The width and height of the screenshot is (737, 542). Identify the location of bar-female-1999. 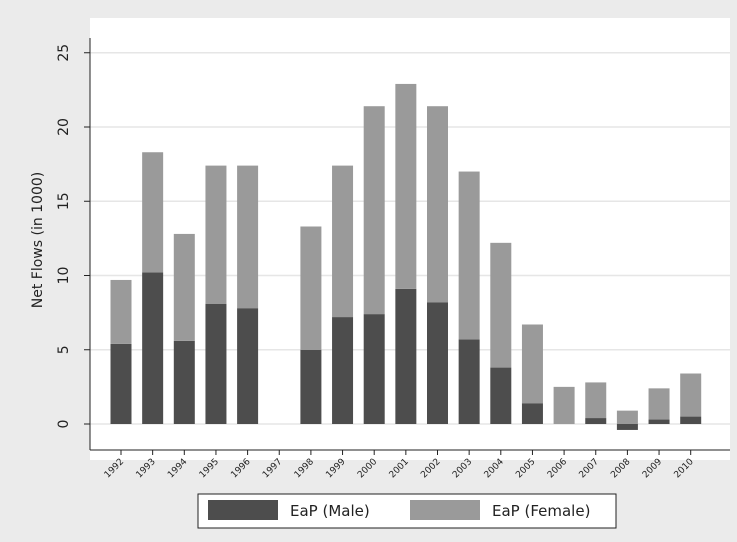
(343, 241).